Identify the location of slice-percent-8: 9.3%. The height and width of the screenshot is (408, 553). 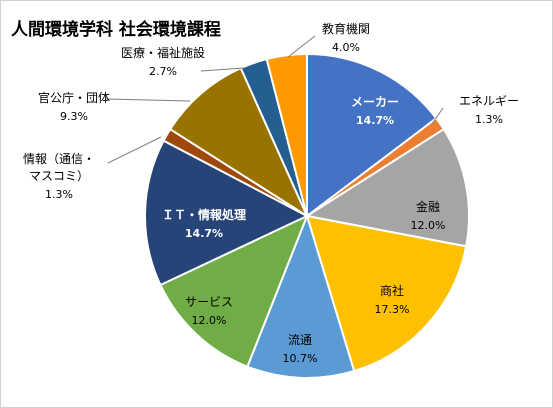
(74, 116).